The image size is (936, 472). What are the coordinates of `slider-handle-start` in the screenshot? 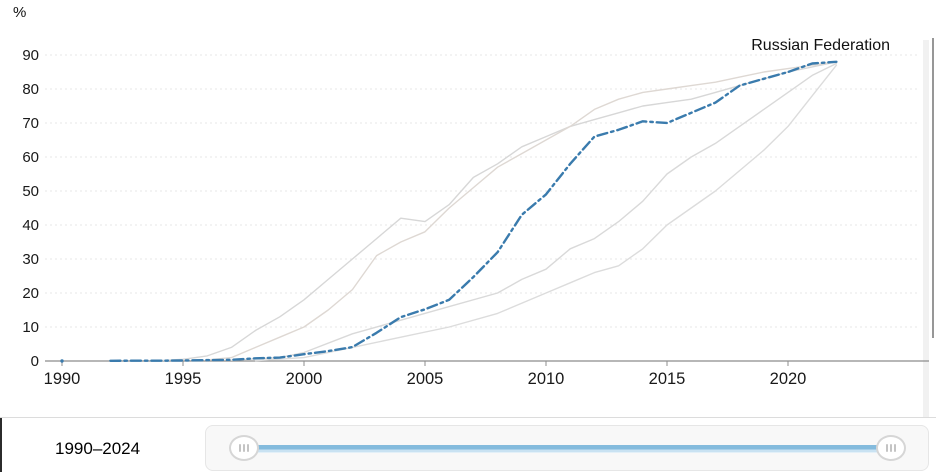 It's located at (244, 448).